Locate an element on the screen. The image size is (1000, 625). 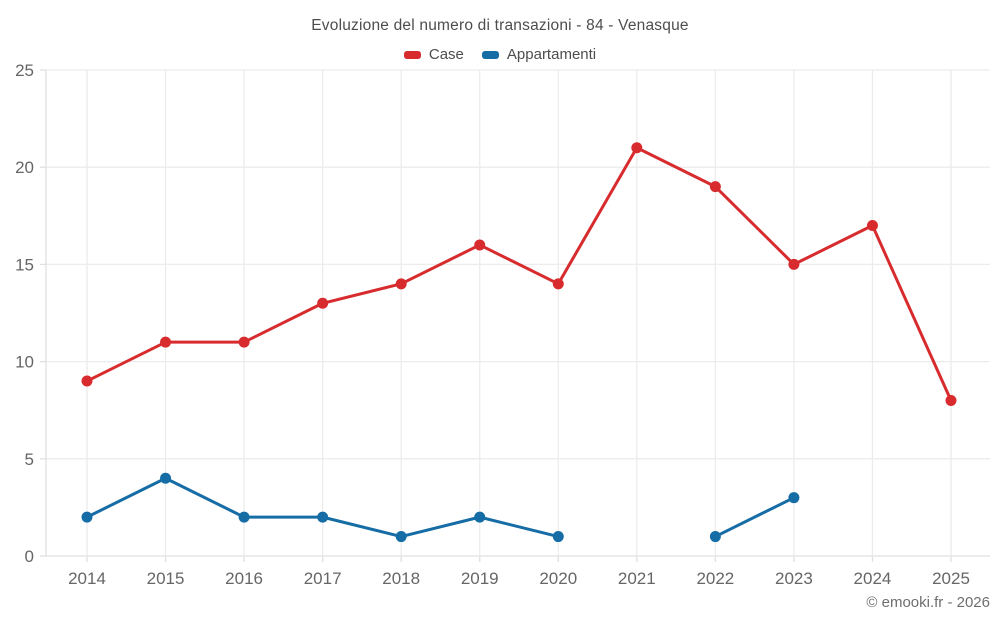
legend-item-appartamenti: Appartamenti is located at coordinates (539, 54).